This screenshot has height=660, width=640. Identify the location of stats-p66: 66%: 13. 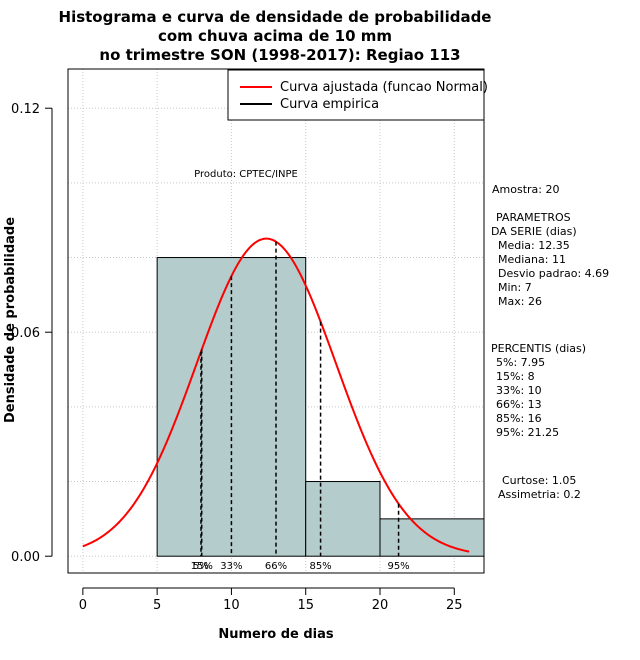
(519, 404).